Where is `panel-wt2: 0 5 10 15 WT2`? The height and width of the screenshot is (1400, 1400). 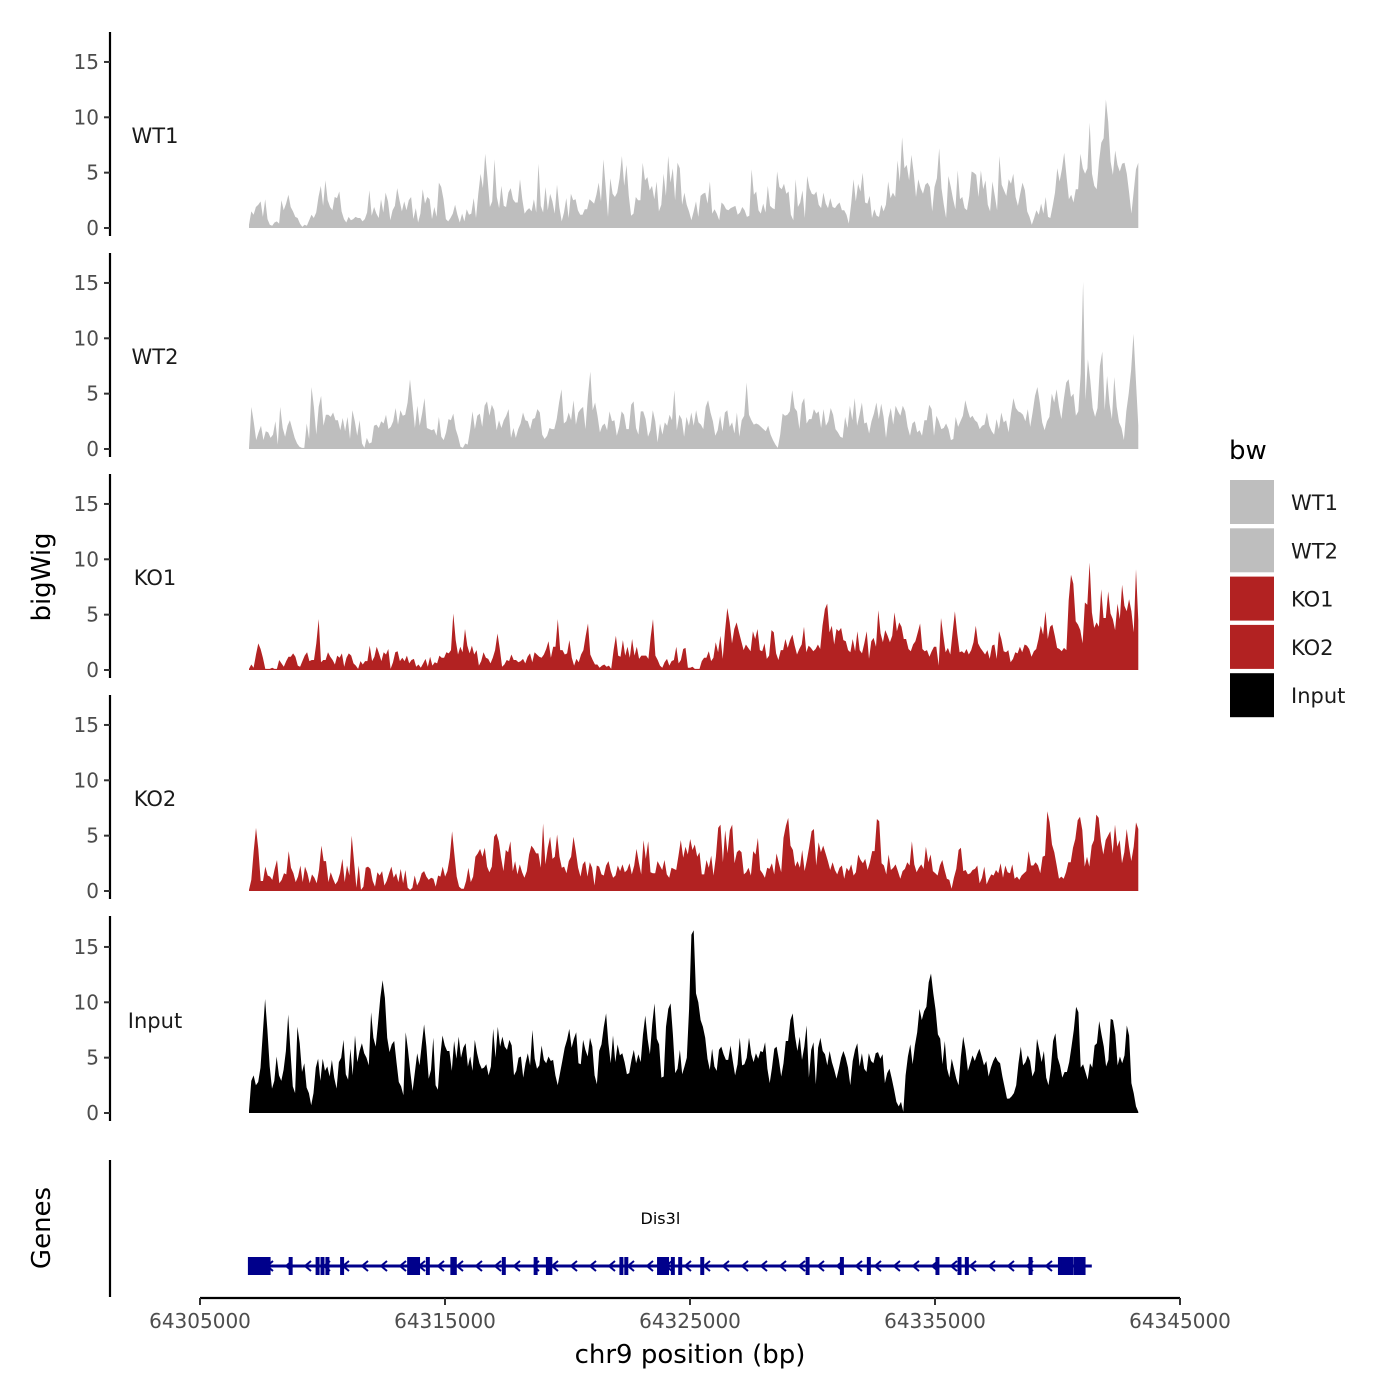
panel-wt2: 0 5 10 15 WT2 is located at coordinates (606, 357).